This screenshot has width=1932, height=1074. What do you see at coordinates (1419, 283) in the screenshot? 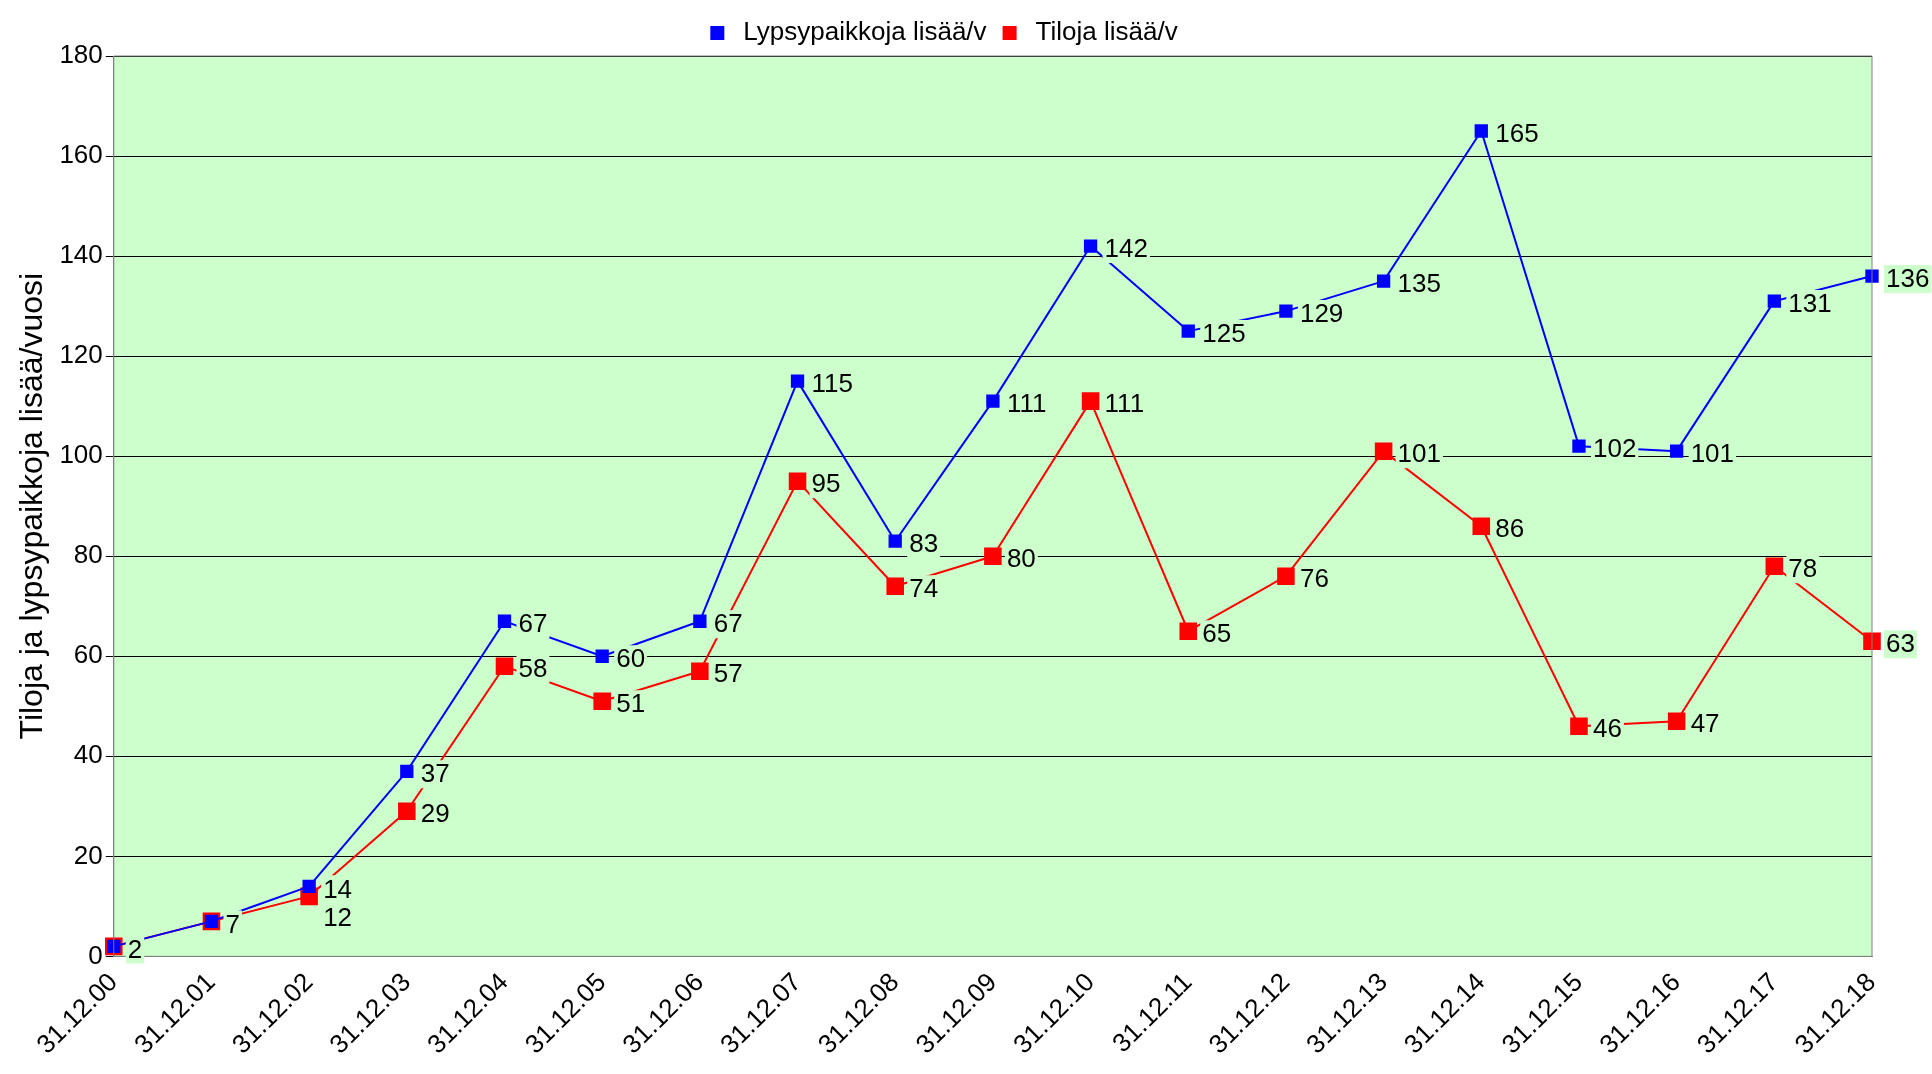
I see `data-label: 135` at bounding box center [1419, 283].